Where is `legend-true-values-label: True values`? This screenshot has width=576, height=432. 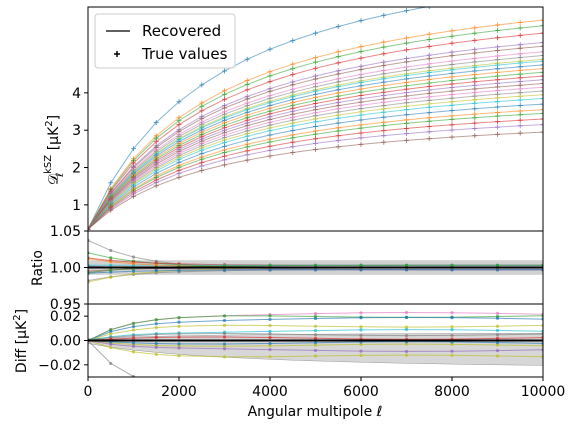 legend-true-values-label: True values is located at coordinates (184, 54).